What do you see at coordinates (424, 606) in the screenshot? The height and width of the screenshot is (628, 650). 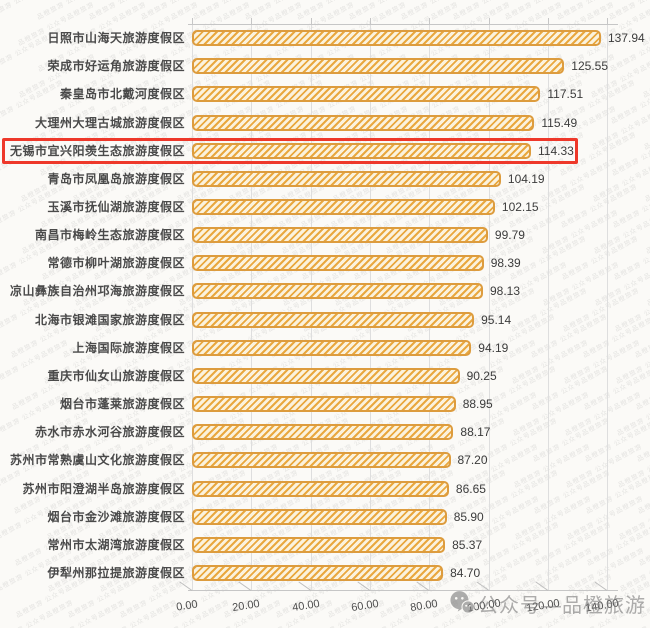 I see `x-tick-label: 80.00` at bounding box center [424, 606].